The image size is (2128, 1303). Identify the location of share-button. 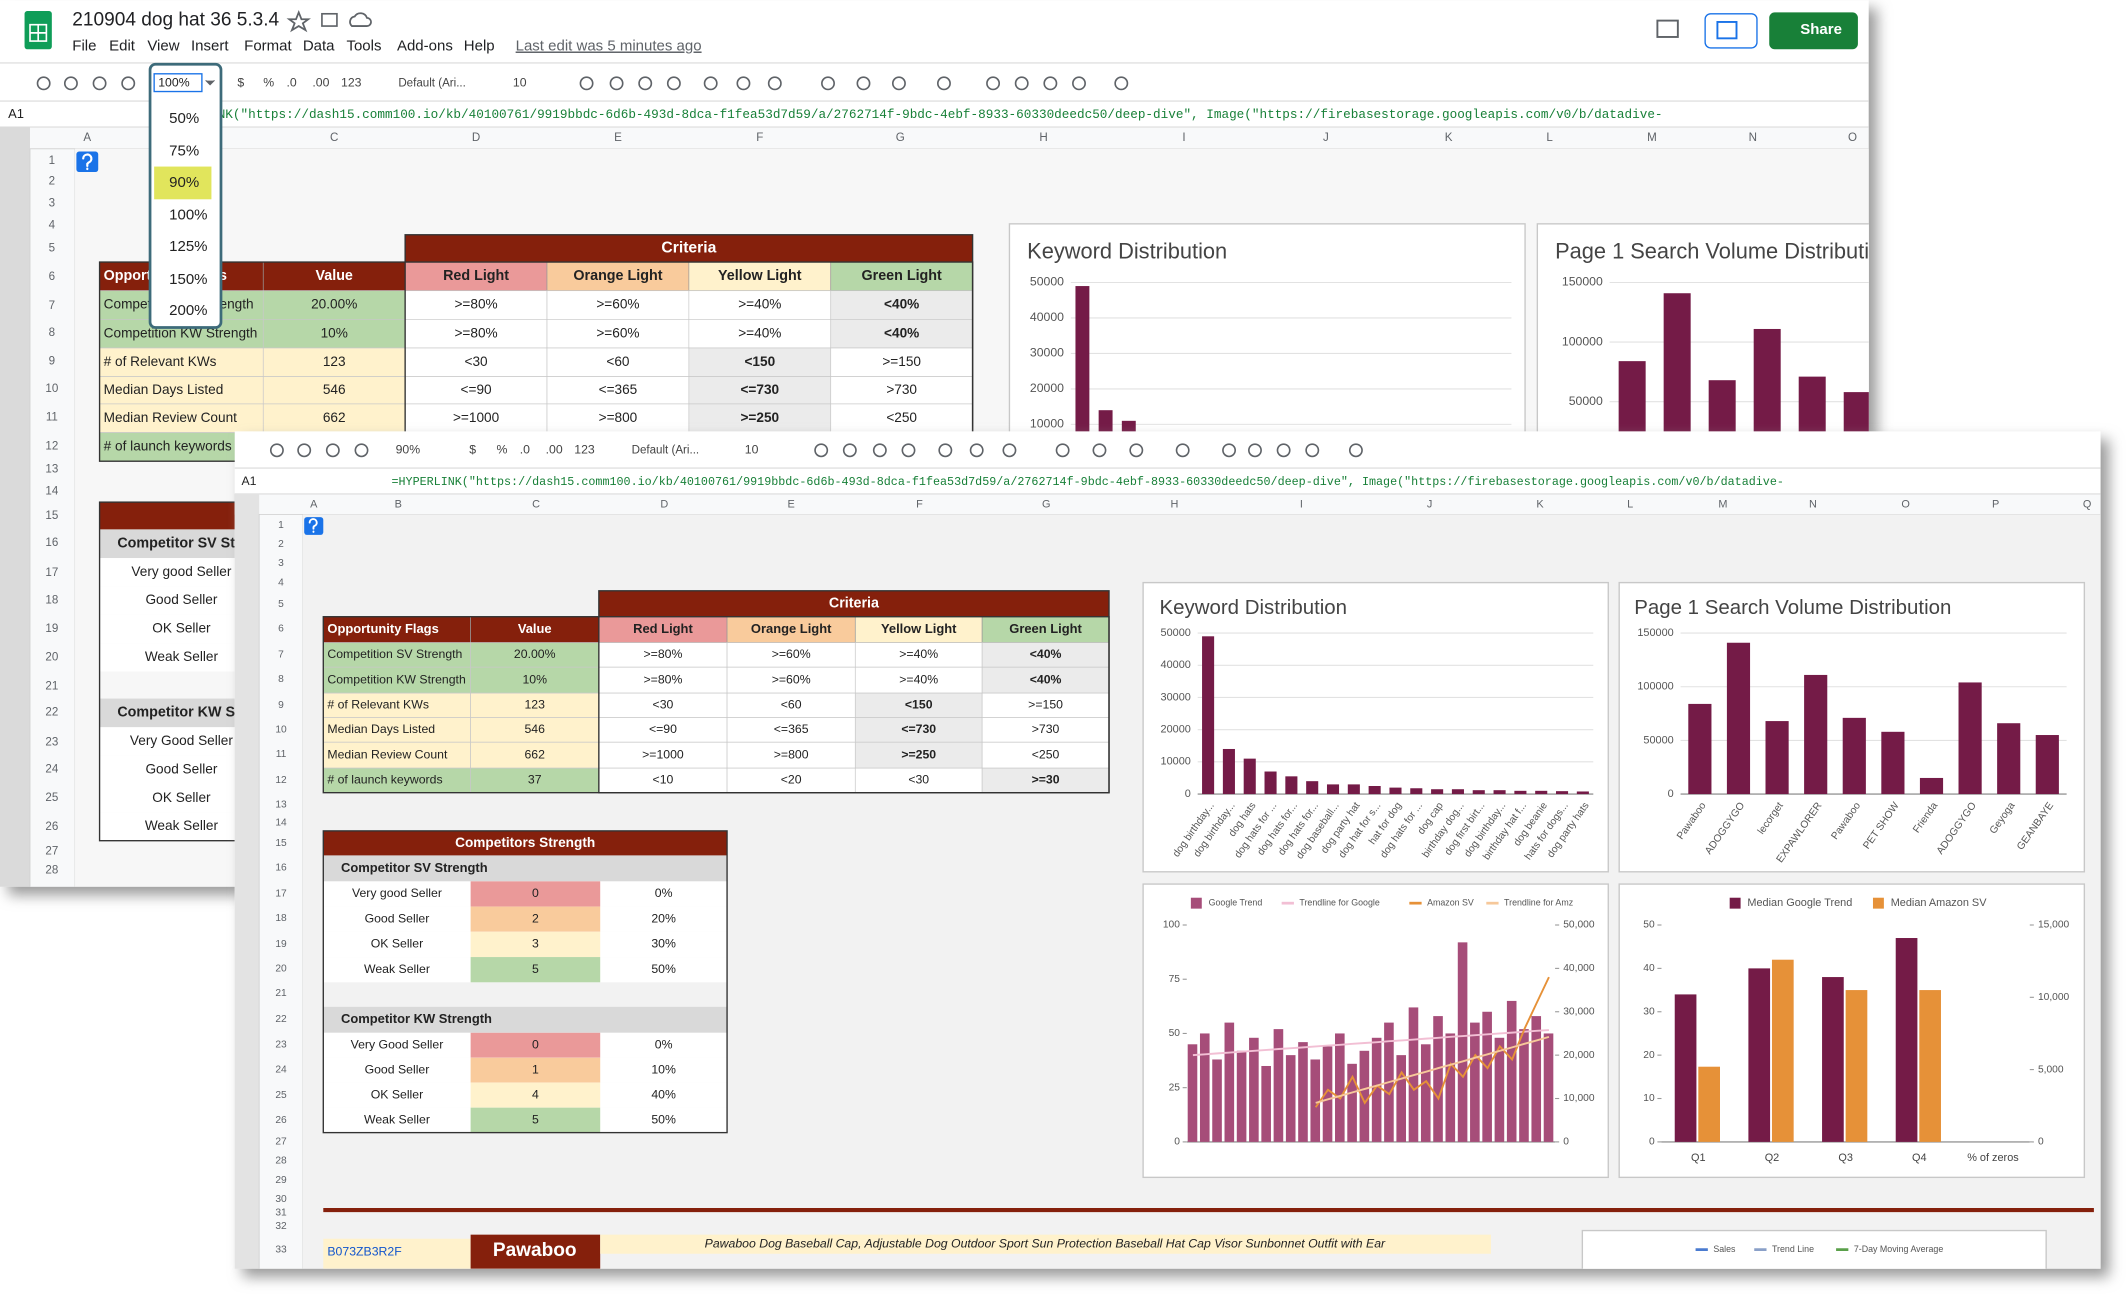
(1813, 31).